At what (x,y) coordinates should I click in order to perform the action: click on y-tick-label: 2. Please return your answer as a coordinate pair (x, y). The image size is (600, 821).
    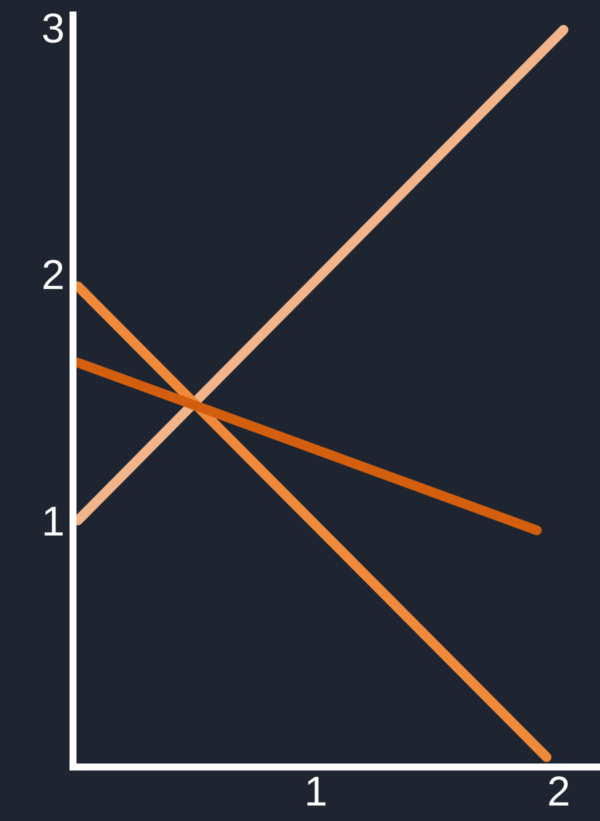
    Looking at the image, I should click on (53, 274).